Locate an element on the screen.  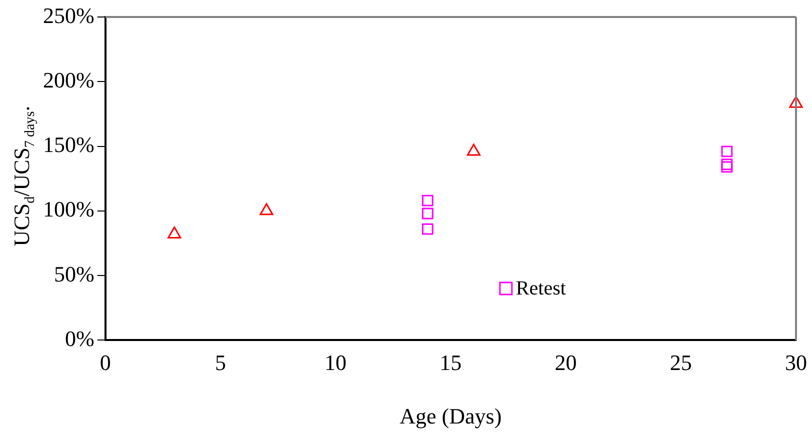
x-tick-label: 30 is located at coordinates (796, 363).